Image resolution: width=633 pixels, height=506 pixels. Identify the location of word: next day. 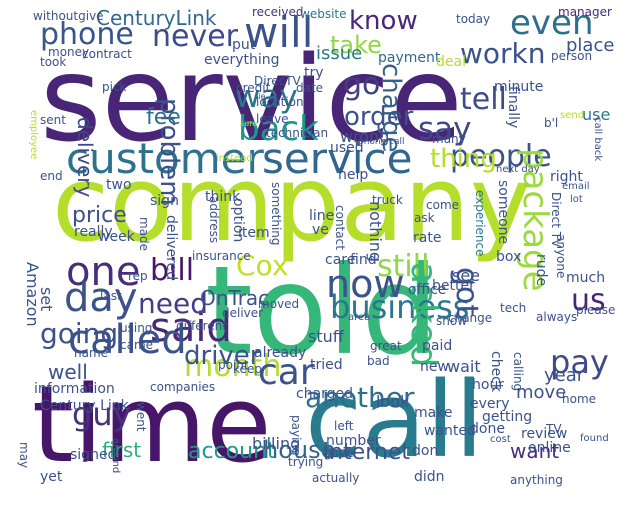
(518, 169).